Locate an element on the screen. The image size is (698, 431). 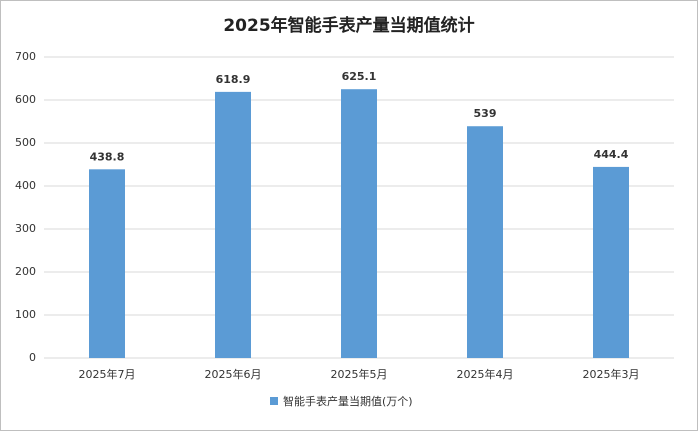
y-tick-label: 100 is located at coordinates (25, 314).